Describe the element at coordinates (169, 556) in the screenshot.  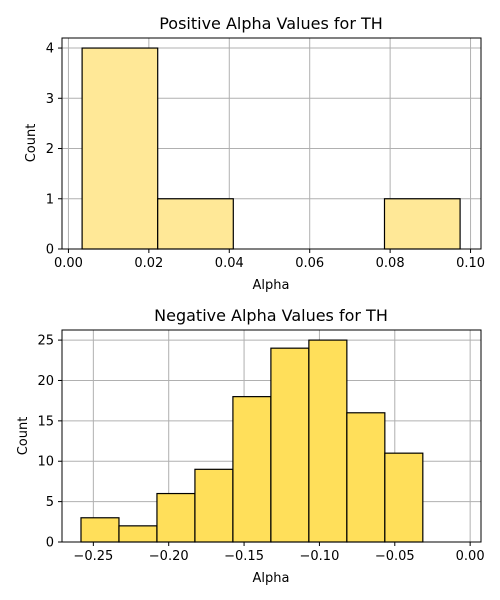
I see `x-tick-label: −0.20` at that location.